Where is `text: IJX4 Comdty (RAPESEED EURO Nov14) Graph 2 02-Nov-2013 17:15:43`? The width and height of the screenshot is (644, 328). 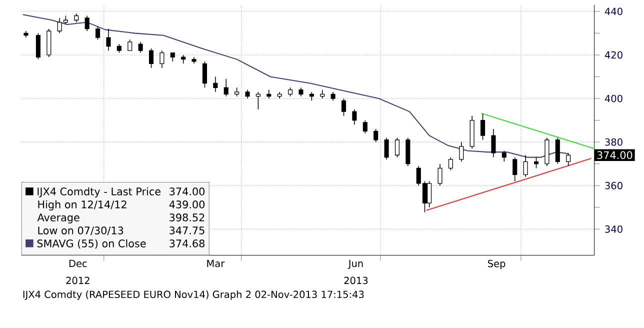
text: IJX4 Comdty (RAPESEED EURO Nov14) Graph 2 02-Nov-2013 17:15:43 is located at coordinates (193, 295).